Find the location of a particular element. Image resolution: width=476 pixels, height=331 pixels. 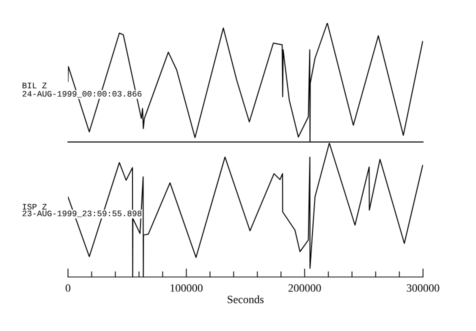

text: ISP Z is located at coordinates (34, 207).